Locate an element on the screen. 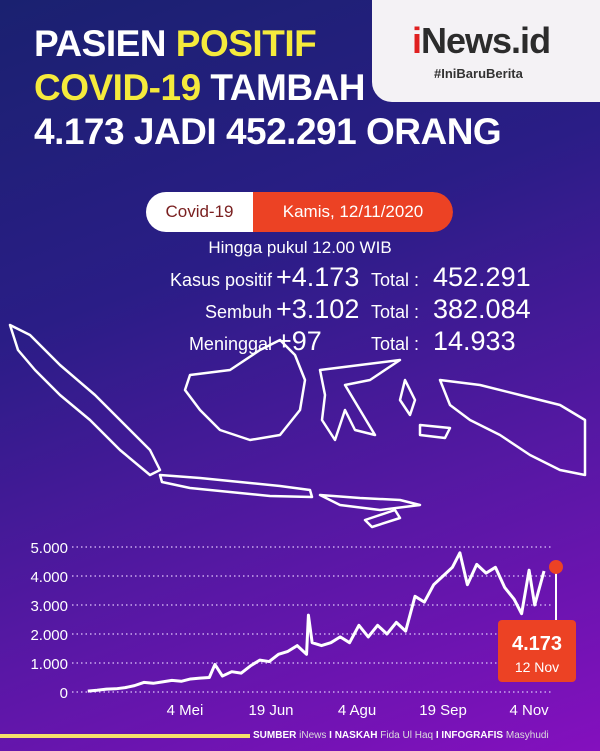 The width and height of the screenshot is (600, 751). stat-row-positive: Kasus positif +4.173 Total : 452.291 is located at coordinates (291, 279).